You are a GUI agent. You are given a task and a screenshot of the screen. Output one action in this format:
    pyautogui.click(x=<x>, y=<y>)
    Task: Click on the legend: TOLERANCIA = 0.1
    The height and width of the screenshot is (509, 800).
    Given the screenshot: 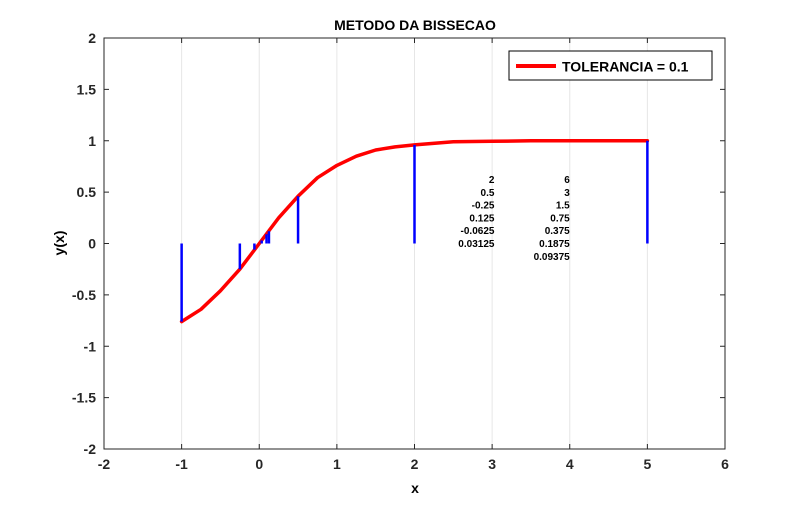 What is the action you would take?
    pyautogui.click(x=610, y=65)
    